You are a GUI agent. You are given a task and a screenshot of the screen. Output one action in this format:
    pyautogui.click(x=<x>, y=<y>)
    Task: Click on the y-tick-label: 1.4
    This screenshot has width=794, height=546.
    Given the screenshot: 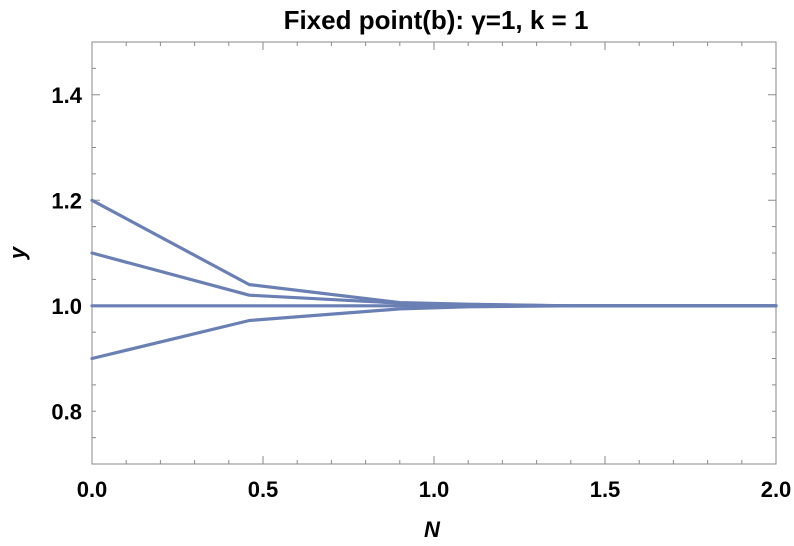 What is the action you would take?
    pyautogui.click(x=66, y=95)
    